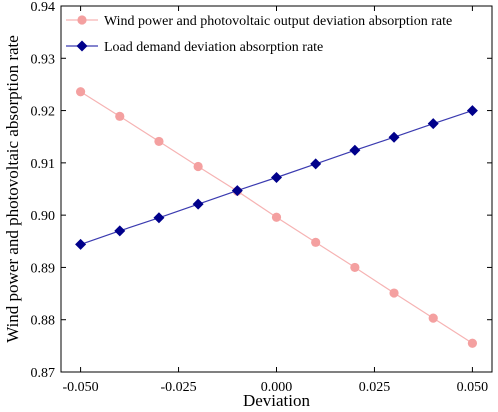  Describe the element at coordinates (82, 46) in the screenshot. I see `legend-marker-load-demand` at that location.